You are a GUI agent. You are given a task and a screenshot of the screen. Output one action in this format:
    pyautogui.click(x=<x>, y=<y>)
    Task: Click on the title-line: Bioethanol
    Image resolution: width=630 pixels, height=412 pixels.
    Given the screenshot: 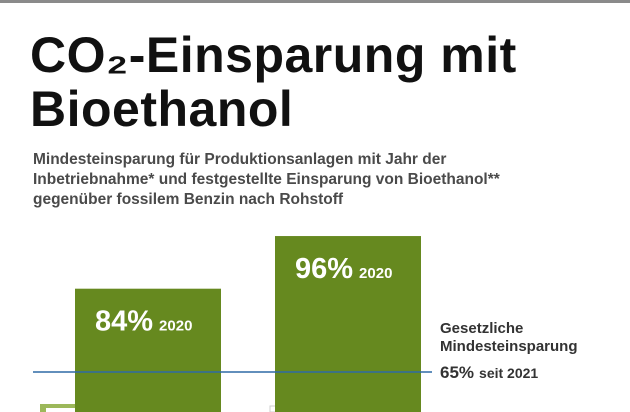 What is the action you would take?
    pyautogui.click(x=162, y=109)
    